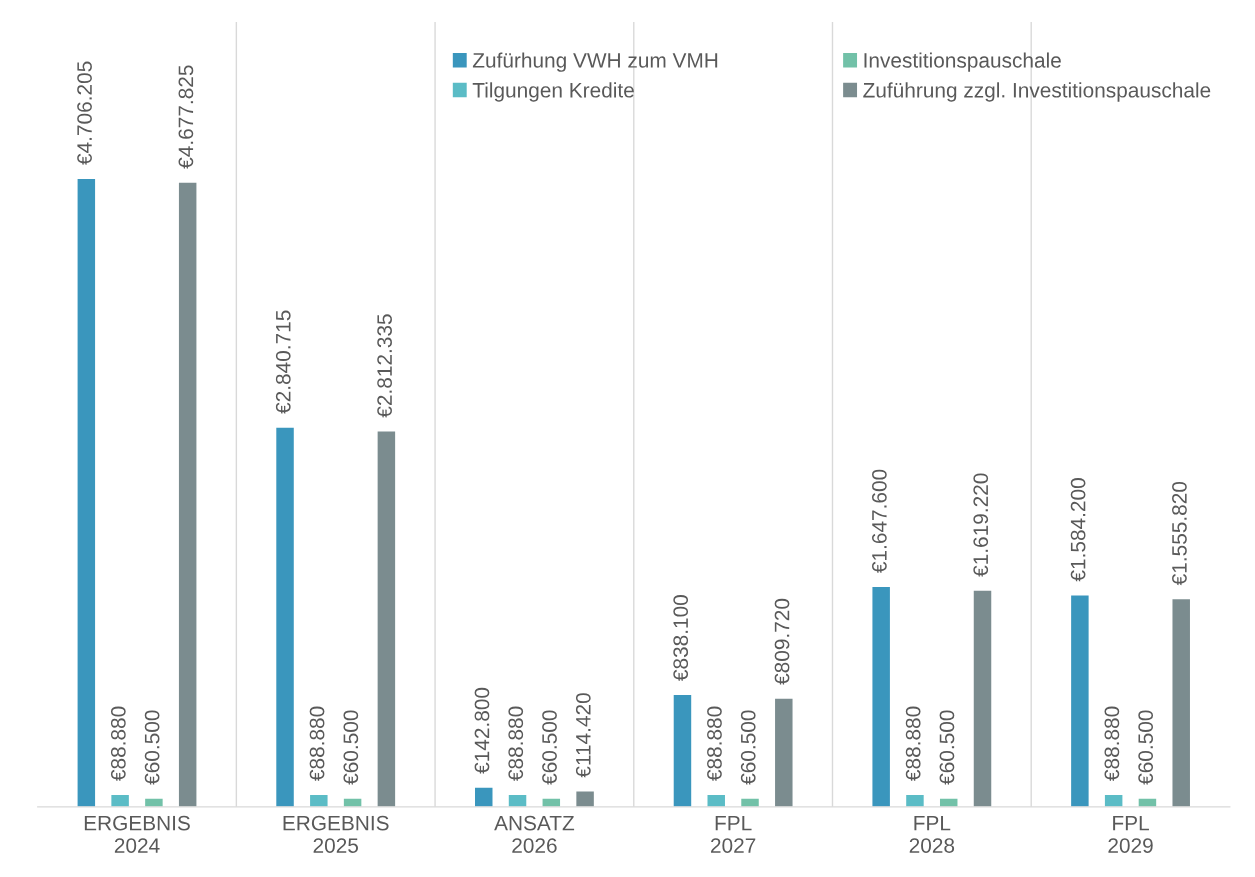 The image size is (1255, 877). What do you see at coordinates (186, 117) in the screenshot?
I see `data-label: €4.677.825` at bounding box center [186, 117].